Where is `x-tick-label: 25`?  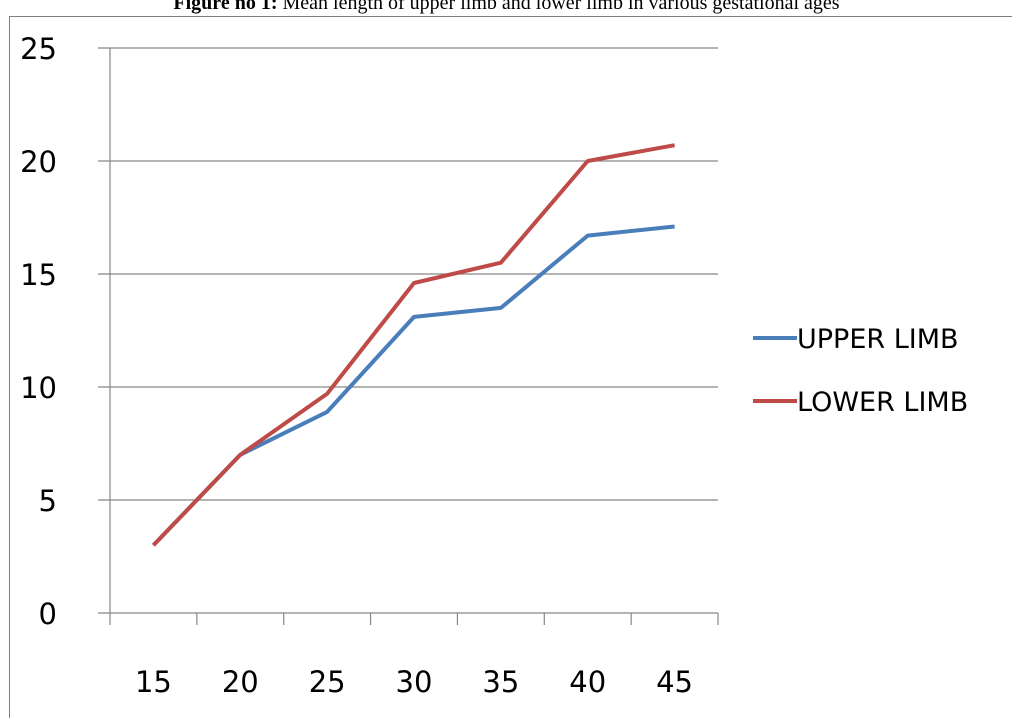
x-tick-label: 25 is located at coordinates (327, 682).